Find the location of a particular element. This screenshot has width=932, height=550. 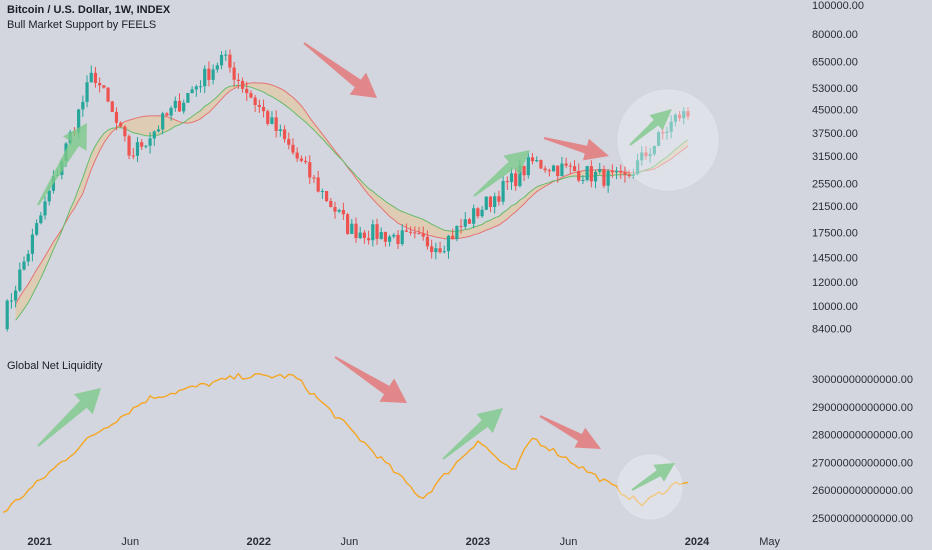

price-tick-9: 17500.00 is located at coordinates (835, 234).